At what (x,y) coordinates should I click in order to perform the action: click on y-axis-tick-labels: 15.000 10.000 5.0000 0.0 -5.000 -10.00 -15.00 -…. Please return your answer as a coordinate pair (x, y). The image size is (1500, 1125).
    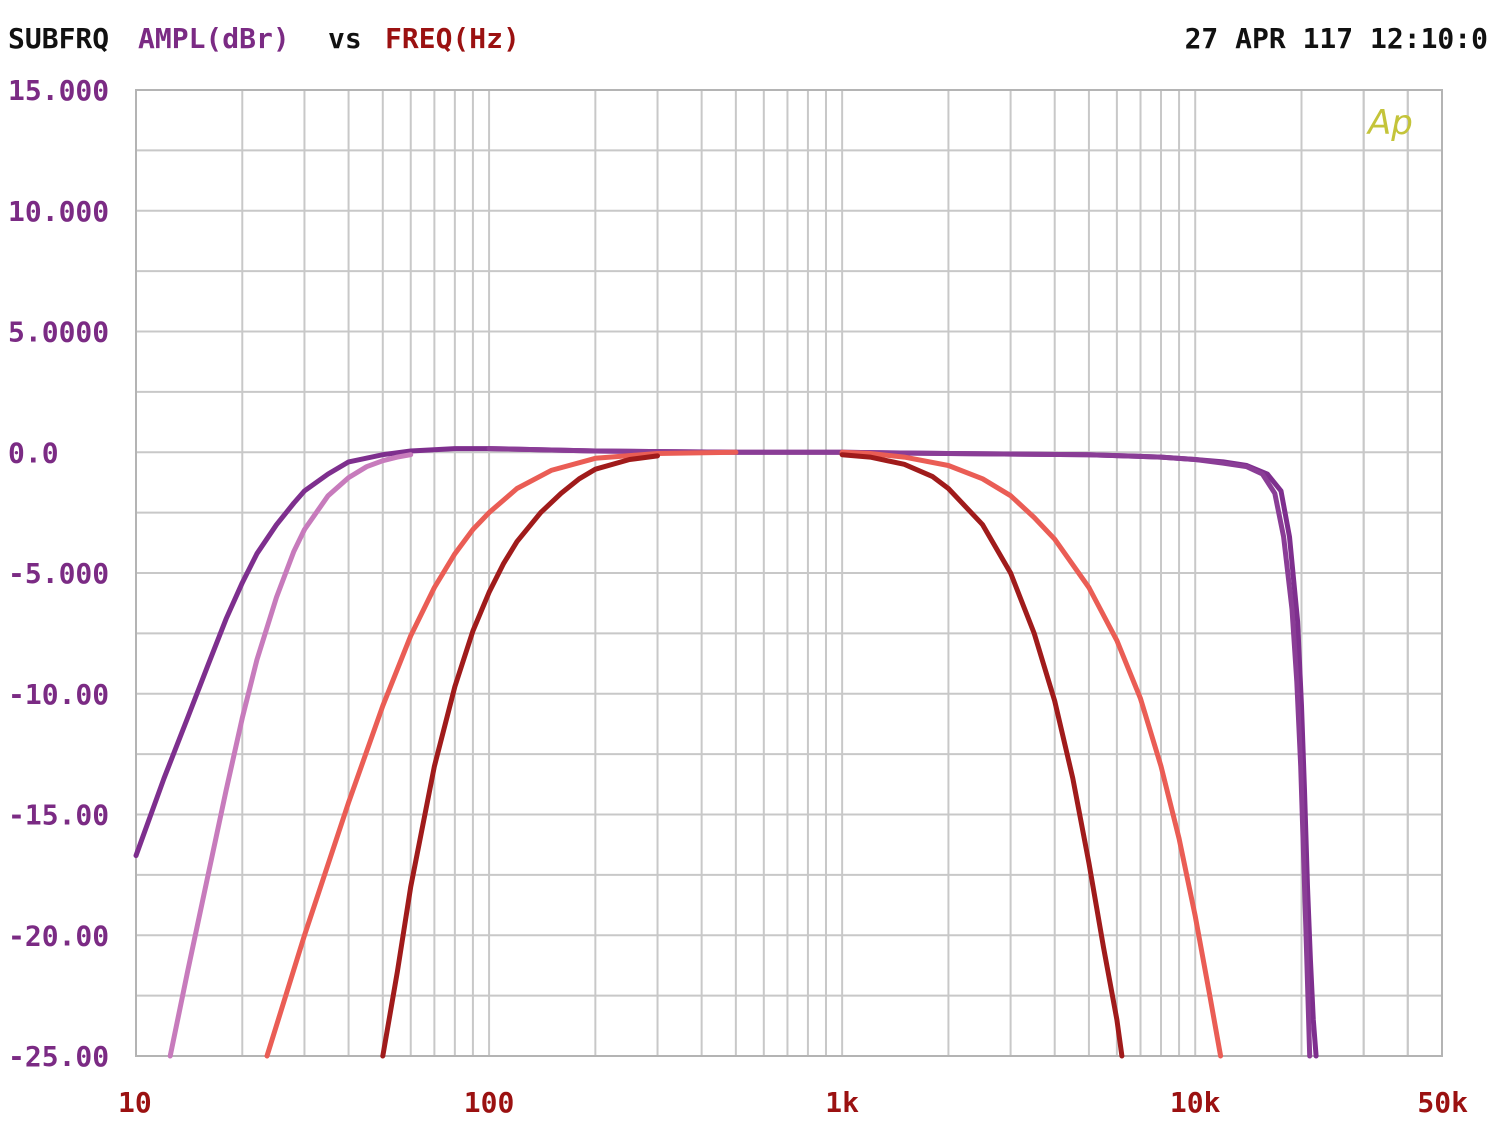
    Looking at the image, I should click on (58, 573).